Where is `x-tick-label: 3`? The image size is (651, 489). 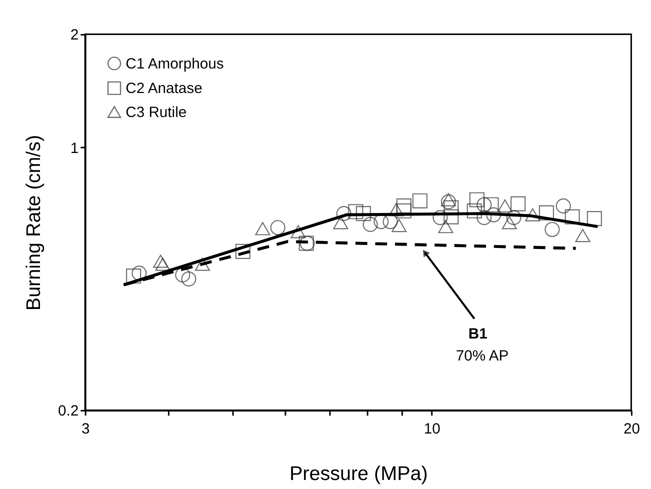 x-tick-label: 3 is located at coordinates (85, 429).